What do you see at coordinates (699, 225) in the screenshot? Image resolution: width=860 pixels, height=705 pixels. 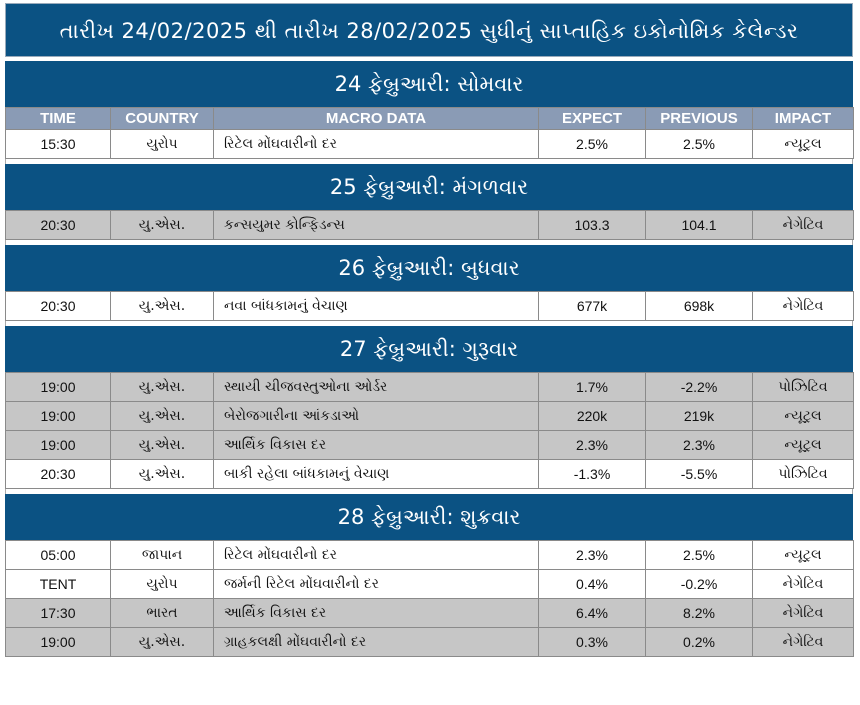 I see `cell-previous: 104.1` at bounding box center [699, 225].